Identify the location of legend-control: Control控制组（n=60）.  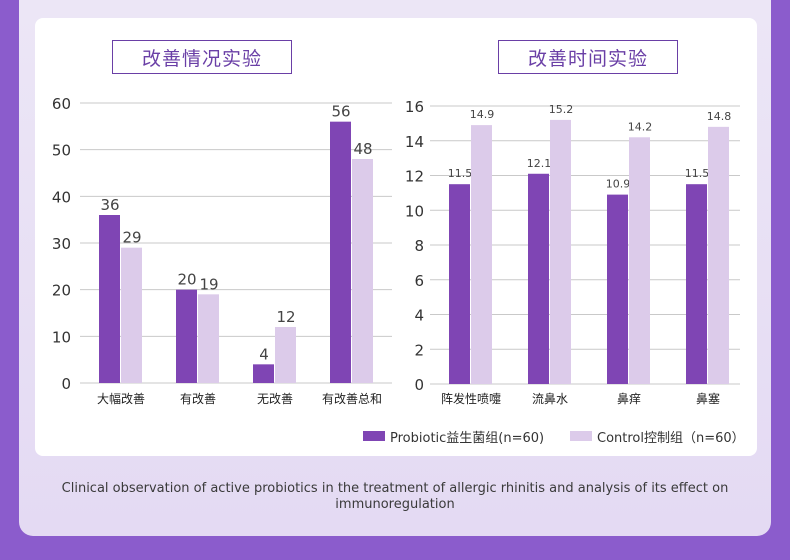
(657, 436).